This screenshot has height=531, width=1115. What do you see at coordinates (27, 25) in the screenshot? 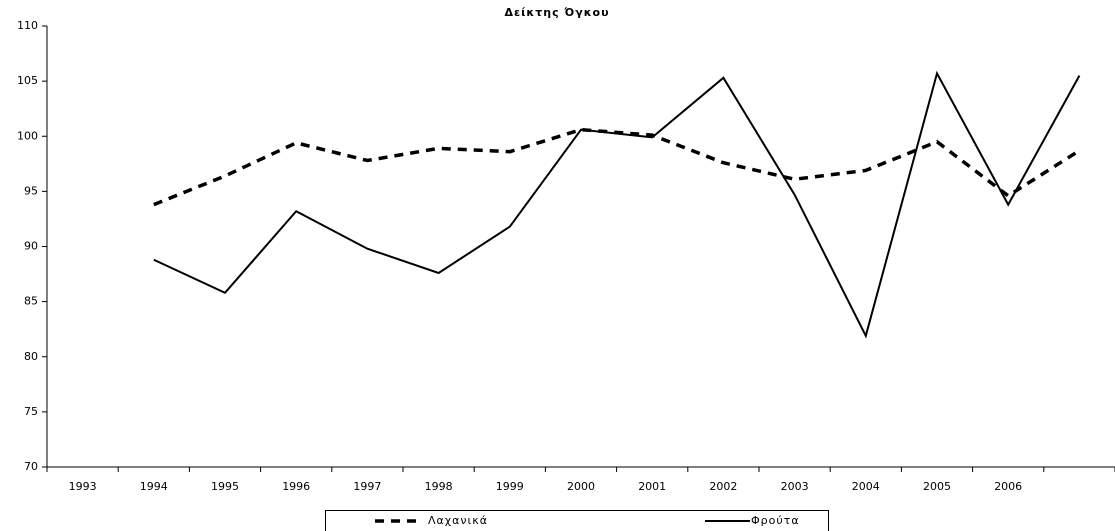
I see `y-tick-label: 110` at bounding box center [27, 25].